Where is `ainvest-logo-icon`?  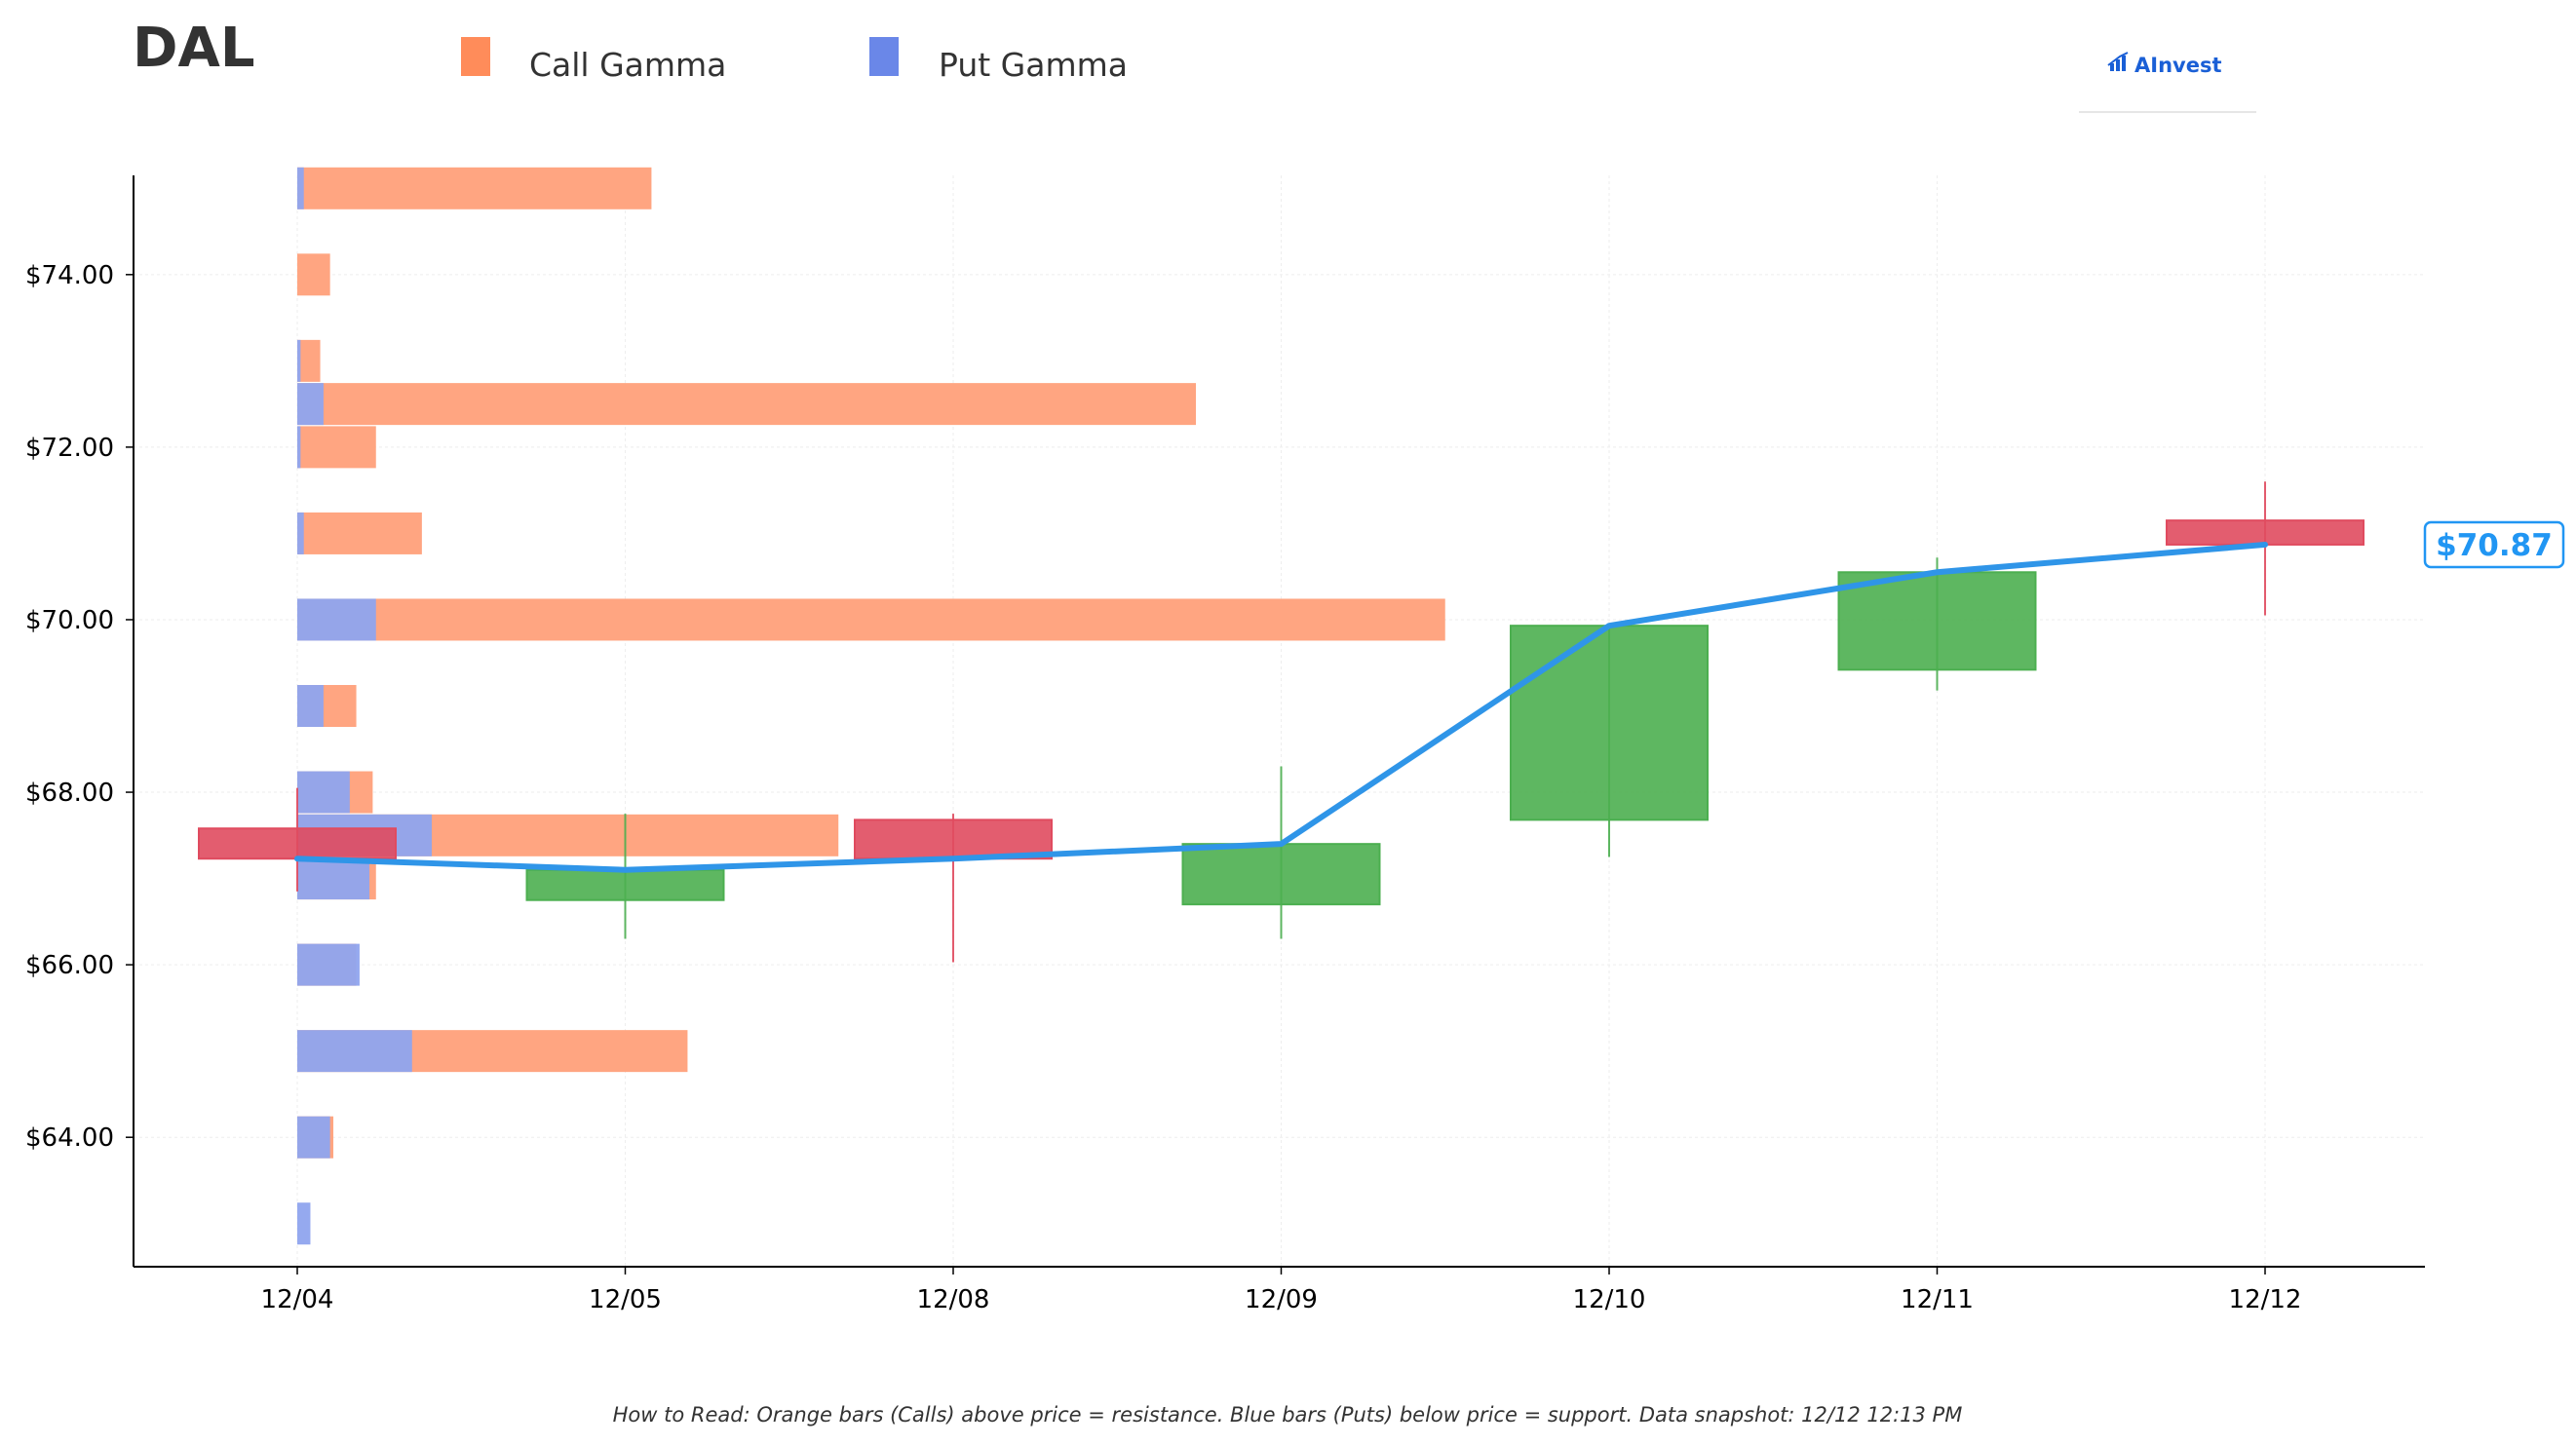 ainvest-logo-icon is located at coordinates (2118, 61).